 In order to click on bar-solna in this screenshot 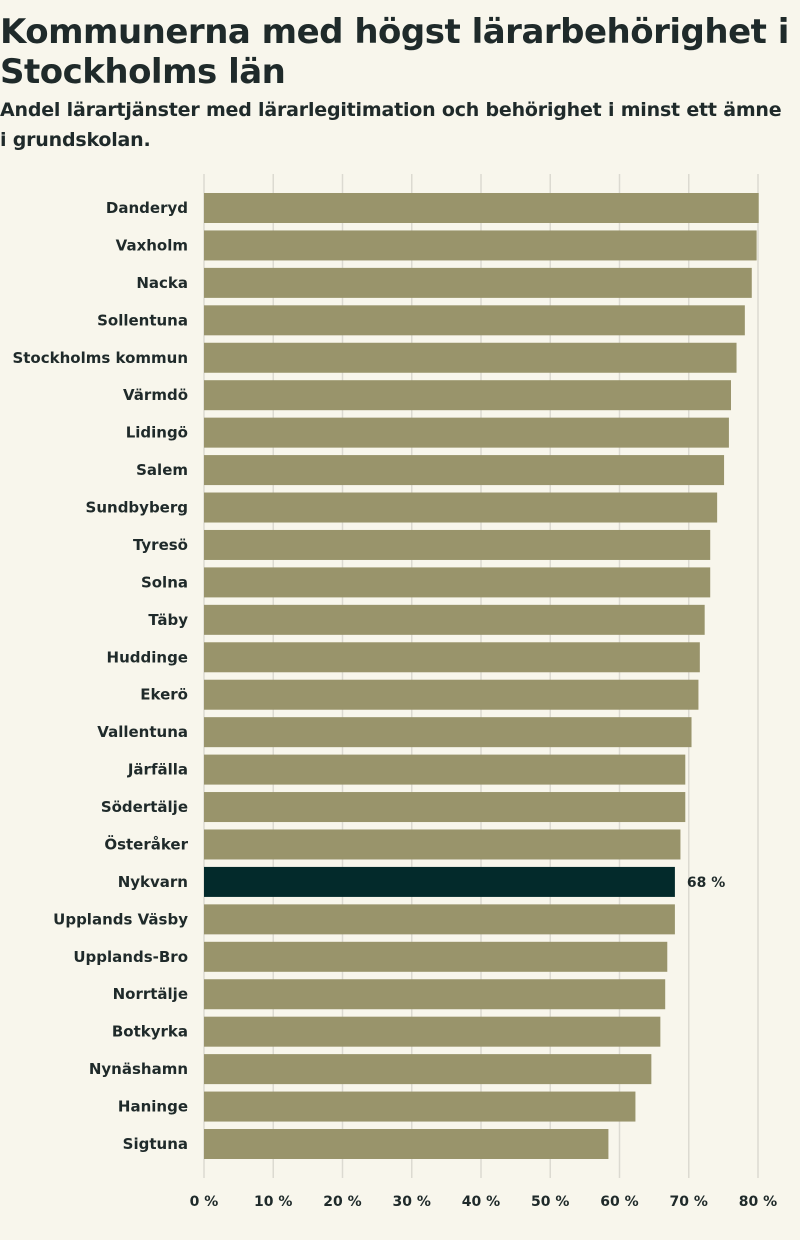, I will do `click(457, 582)`.